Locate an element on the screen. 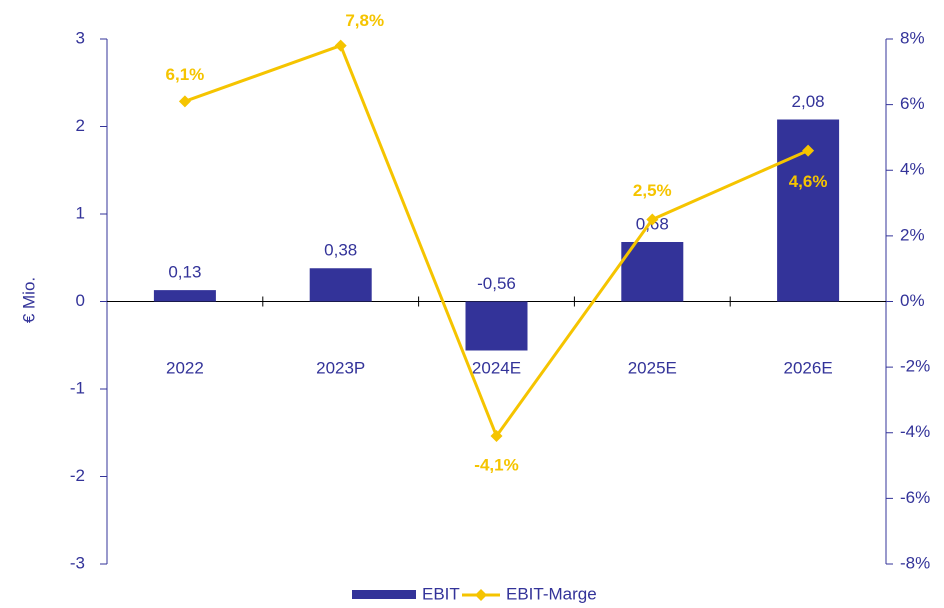 The width and height of the screenshot is (944, 608). y2-tick-label: -2% is located at coordinates (915, 366).